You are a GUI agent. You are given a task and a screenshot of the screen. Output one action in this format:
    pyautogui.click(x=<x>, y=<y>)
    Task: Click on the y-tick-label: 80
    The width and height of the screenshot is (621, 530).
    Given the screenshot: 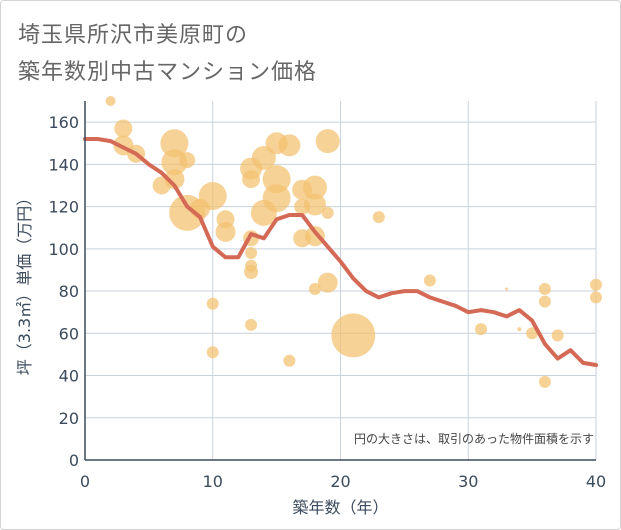 What is the action you would take?
    pyautogui.click(x=69, y=291)
    